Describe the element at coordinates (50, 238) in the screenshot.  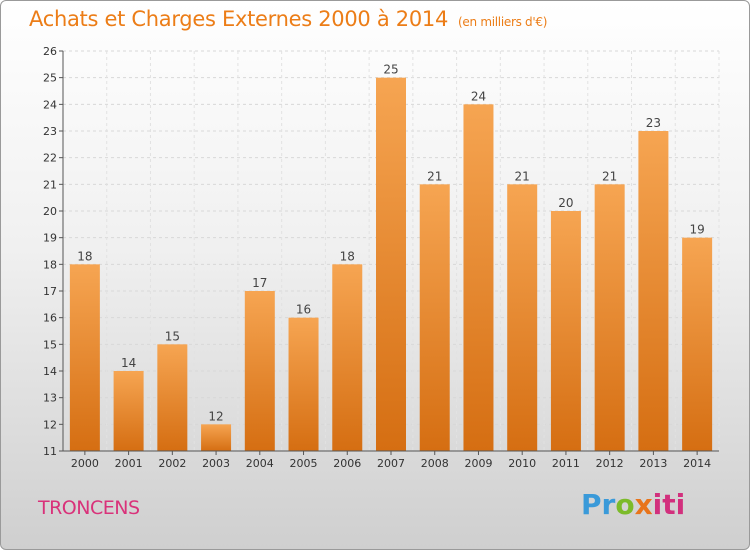
I see `y-tick-label: 19` at that location.